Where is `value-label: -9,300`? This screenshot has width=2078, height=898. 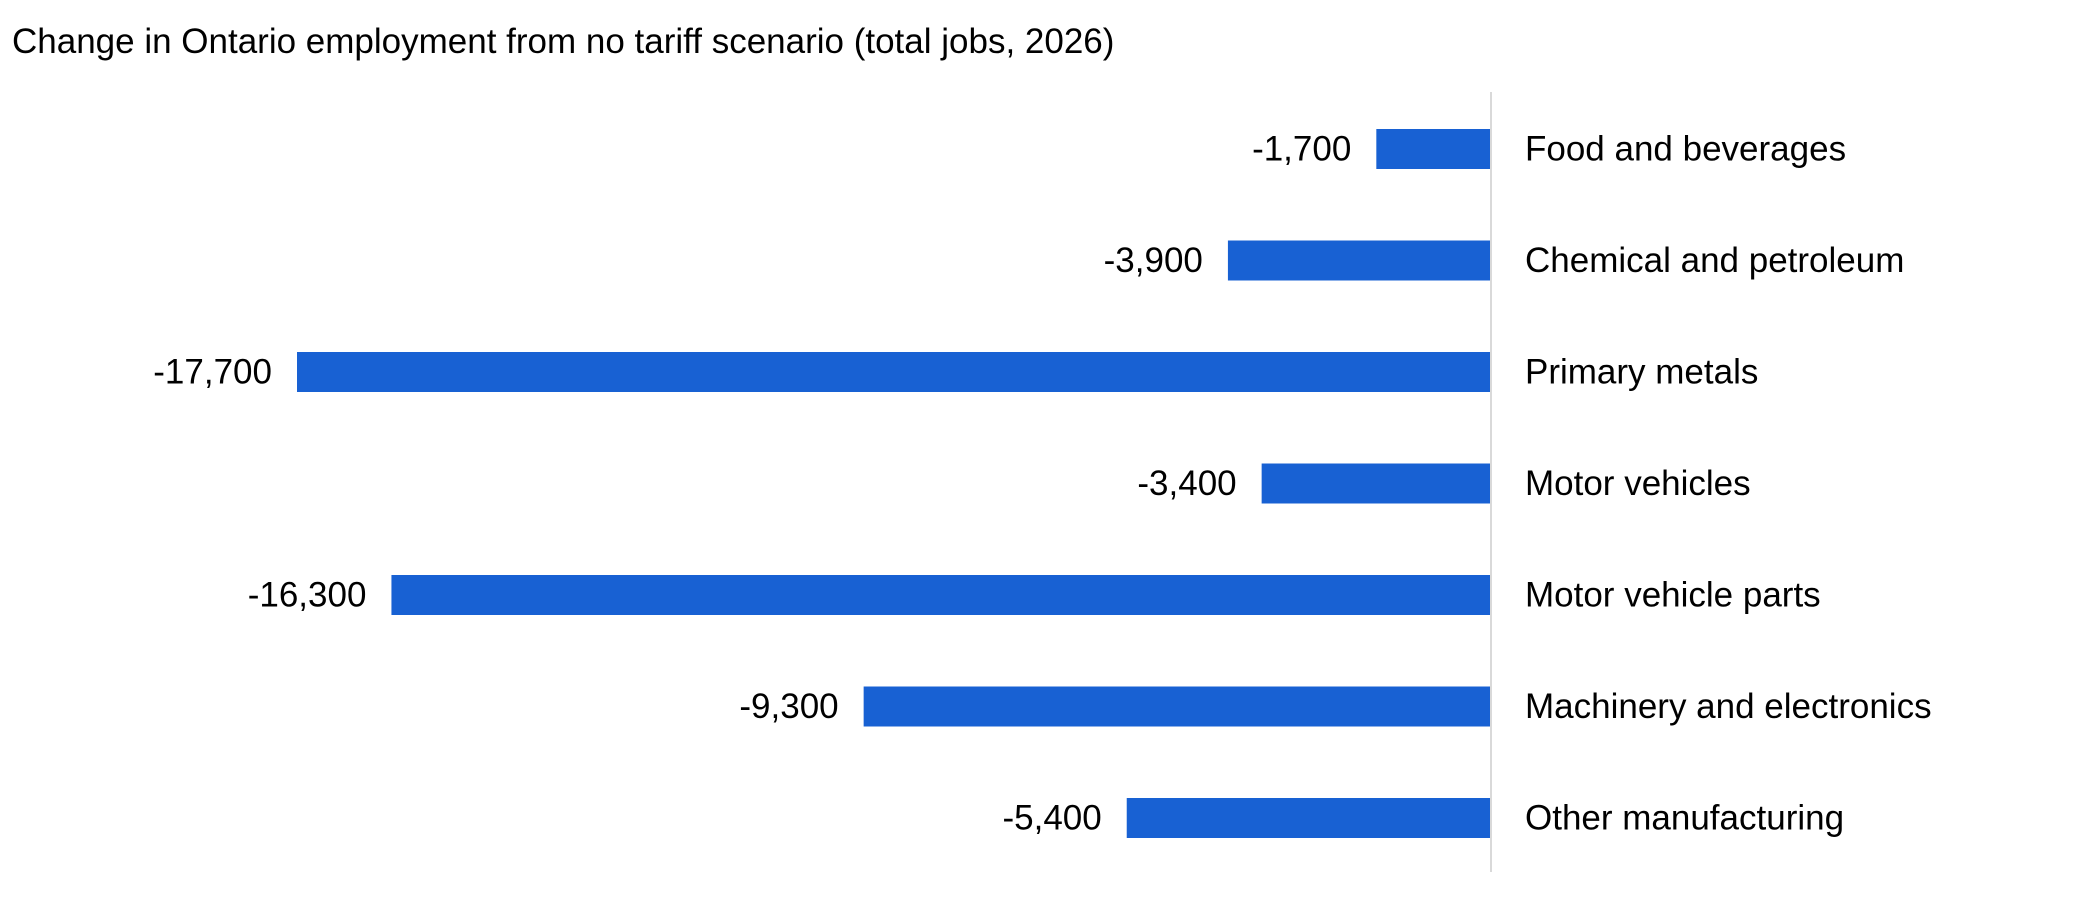
value-label: -9,300 is located at coordinates (788, 706).